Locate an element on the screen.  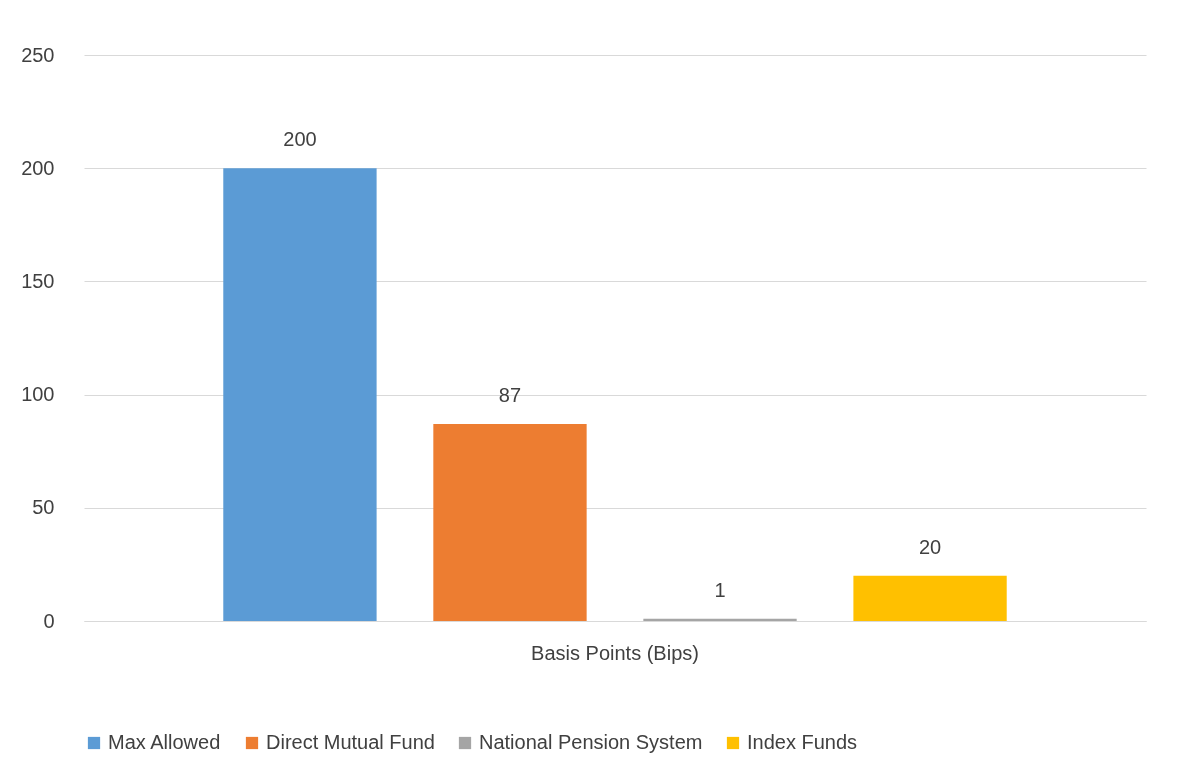
y-tick-label: 100 is located at coordinates (38, 394).